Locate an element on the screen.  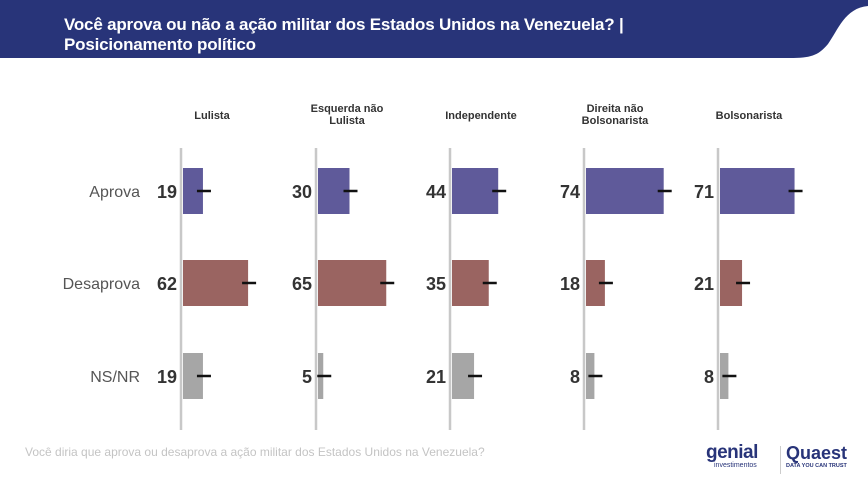
value-label: 35 is located at coordinates (436, 284).